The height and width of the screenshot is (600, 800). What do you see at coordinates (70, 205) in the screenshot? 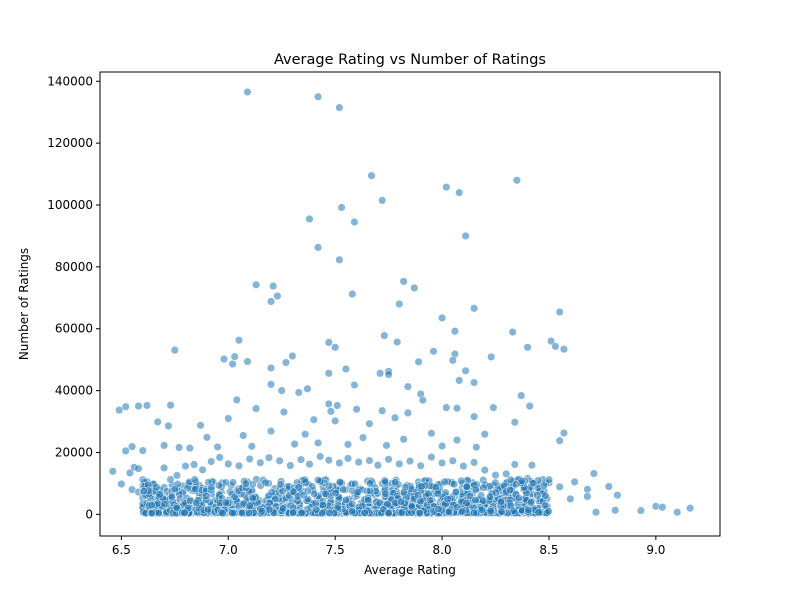
I see `y-tick-label: 100000` at bounding box center [70, 205].